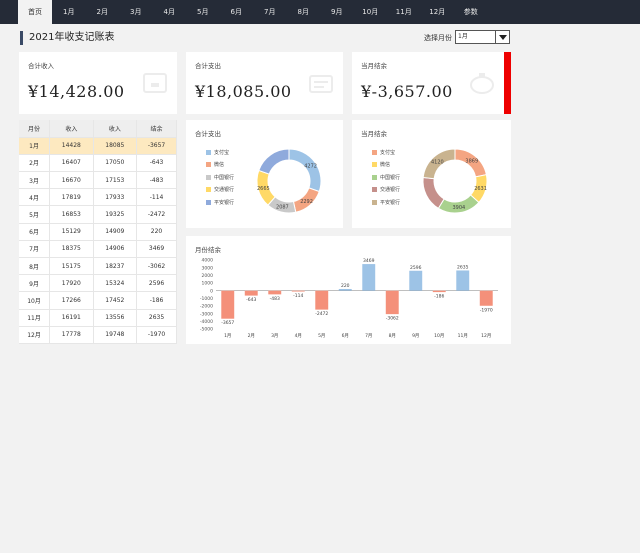  I want to click on nav-tab-9: 9月, so click(337, 12).